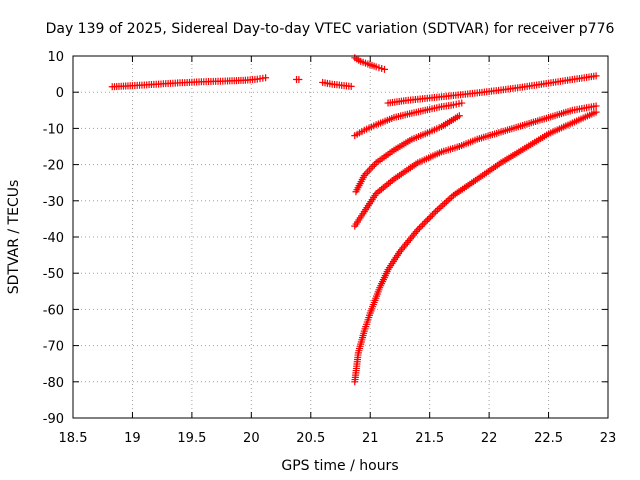 This screenshot has width=640, height=480. Describe the element at coordinates (53, 166) in the screenshot. I see `y-tick-label: -20` at that location.